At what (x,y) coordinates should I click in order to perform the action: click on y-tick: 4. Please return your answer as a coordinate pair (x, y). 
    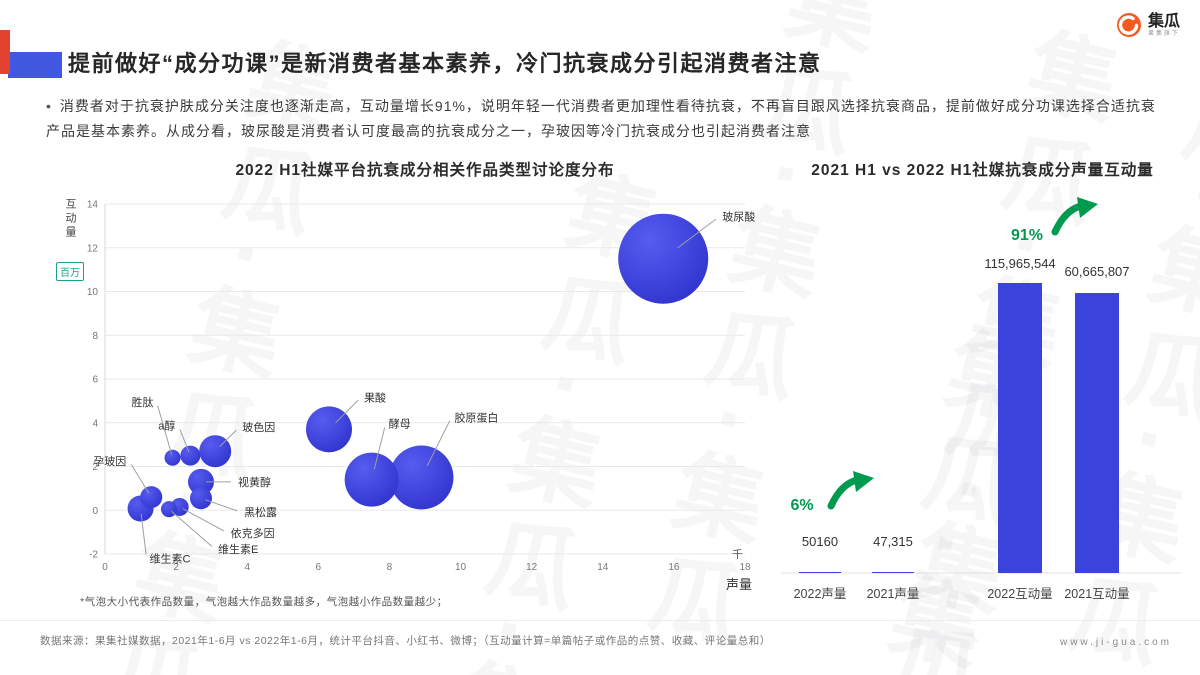
    Looking at the image, I should click on (95, 423).